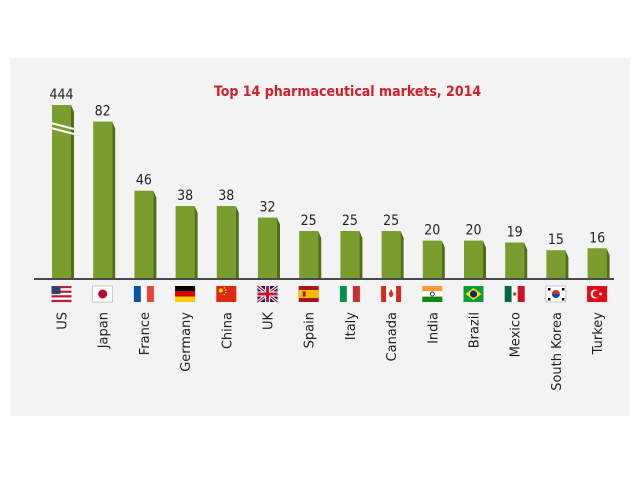  What do you see at coordinates (145, 333) in the screenshot?
I see `category-label-france: France` at bounding box center [145, 333].